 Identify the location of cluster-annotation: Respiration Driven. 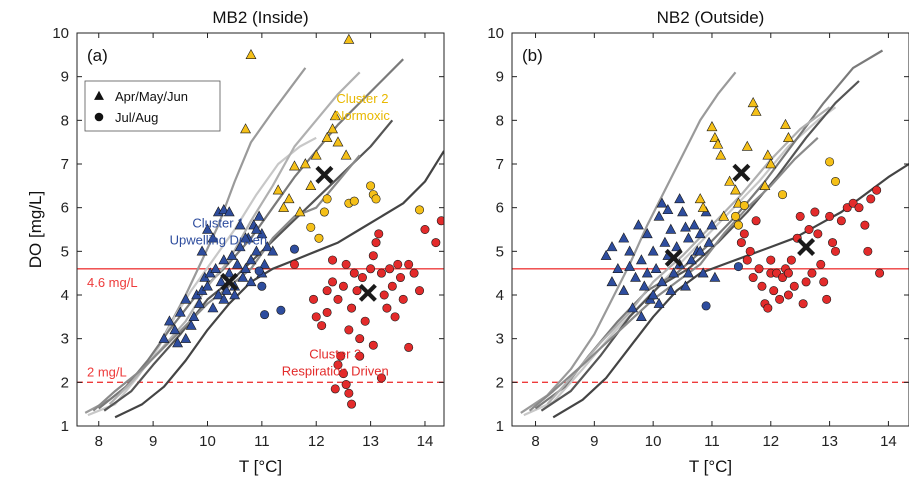
(335, 370).